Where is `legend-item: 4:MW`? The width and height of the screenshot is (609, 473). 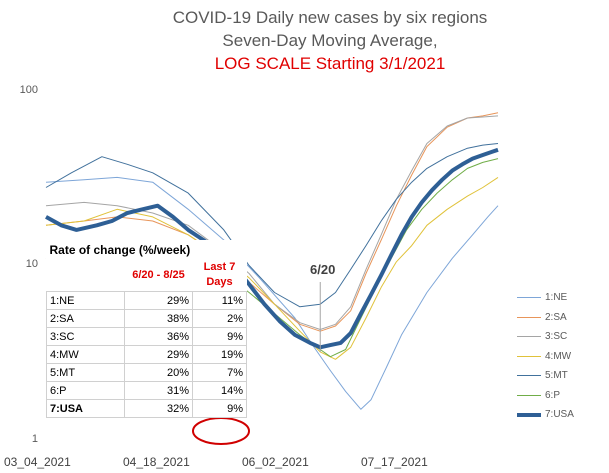
legend-item: 4:MW is located at coordinates (545, 357).